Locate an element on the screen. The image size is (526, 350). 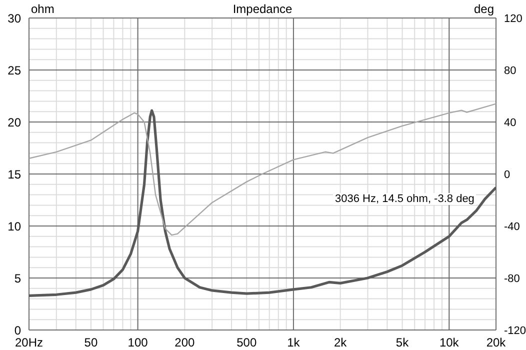
x-tick-label: 100 is located at coordinates (138, 343).